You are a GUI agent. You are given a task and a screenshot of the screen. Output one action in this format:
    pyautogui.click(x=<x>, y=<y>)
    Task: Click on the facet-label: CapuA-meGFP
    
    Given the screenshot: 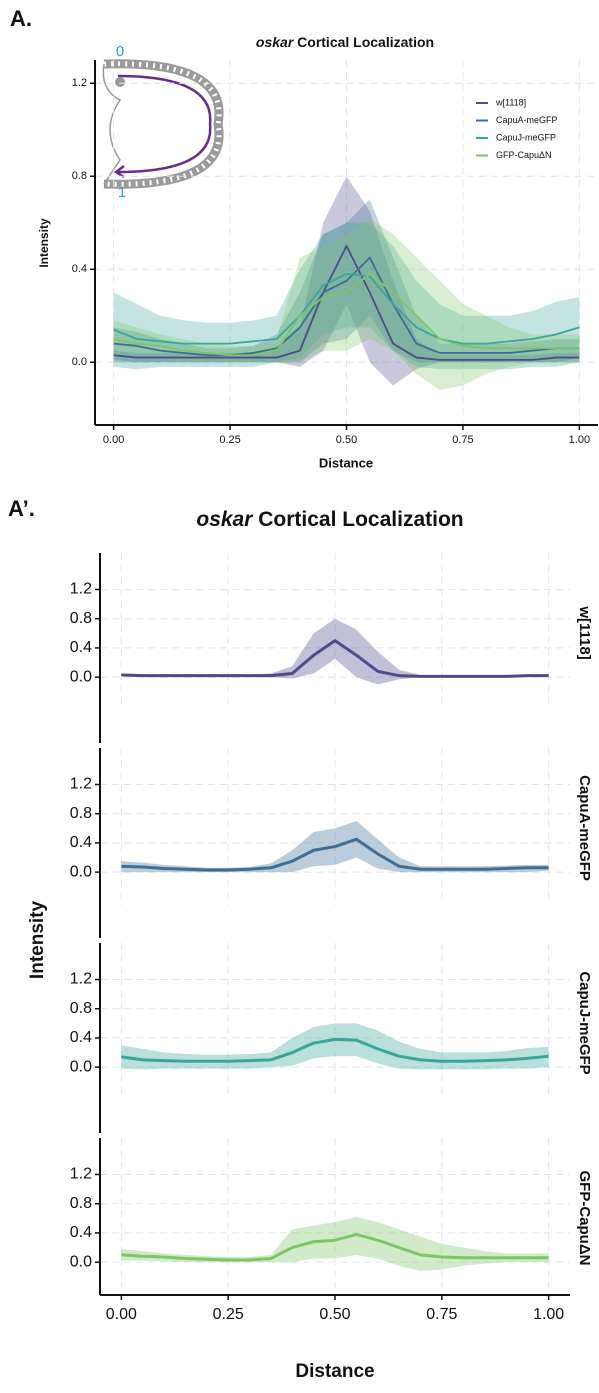 What is the action you would take?
    pyautogui.click(x=584, y=828)
    